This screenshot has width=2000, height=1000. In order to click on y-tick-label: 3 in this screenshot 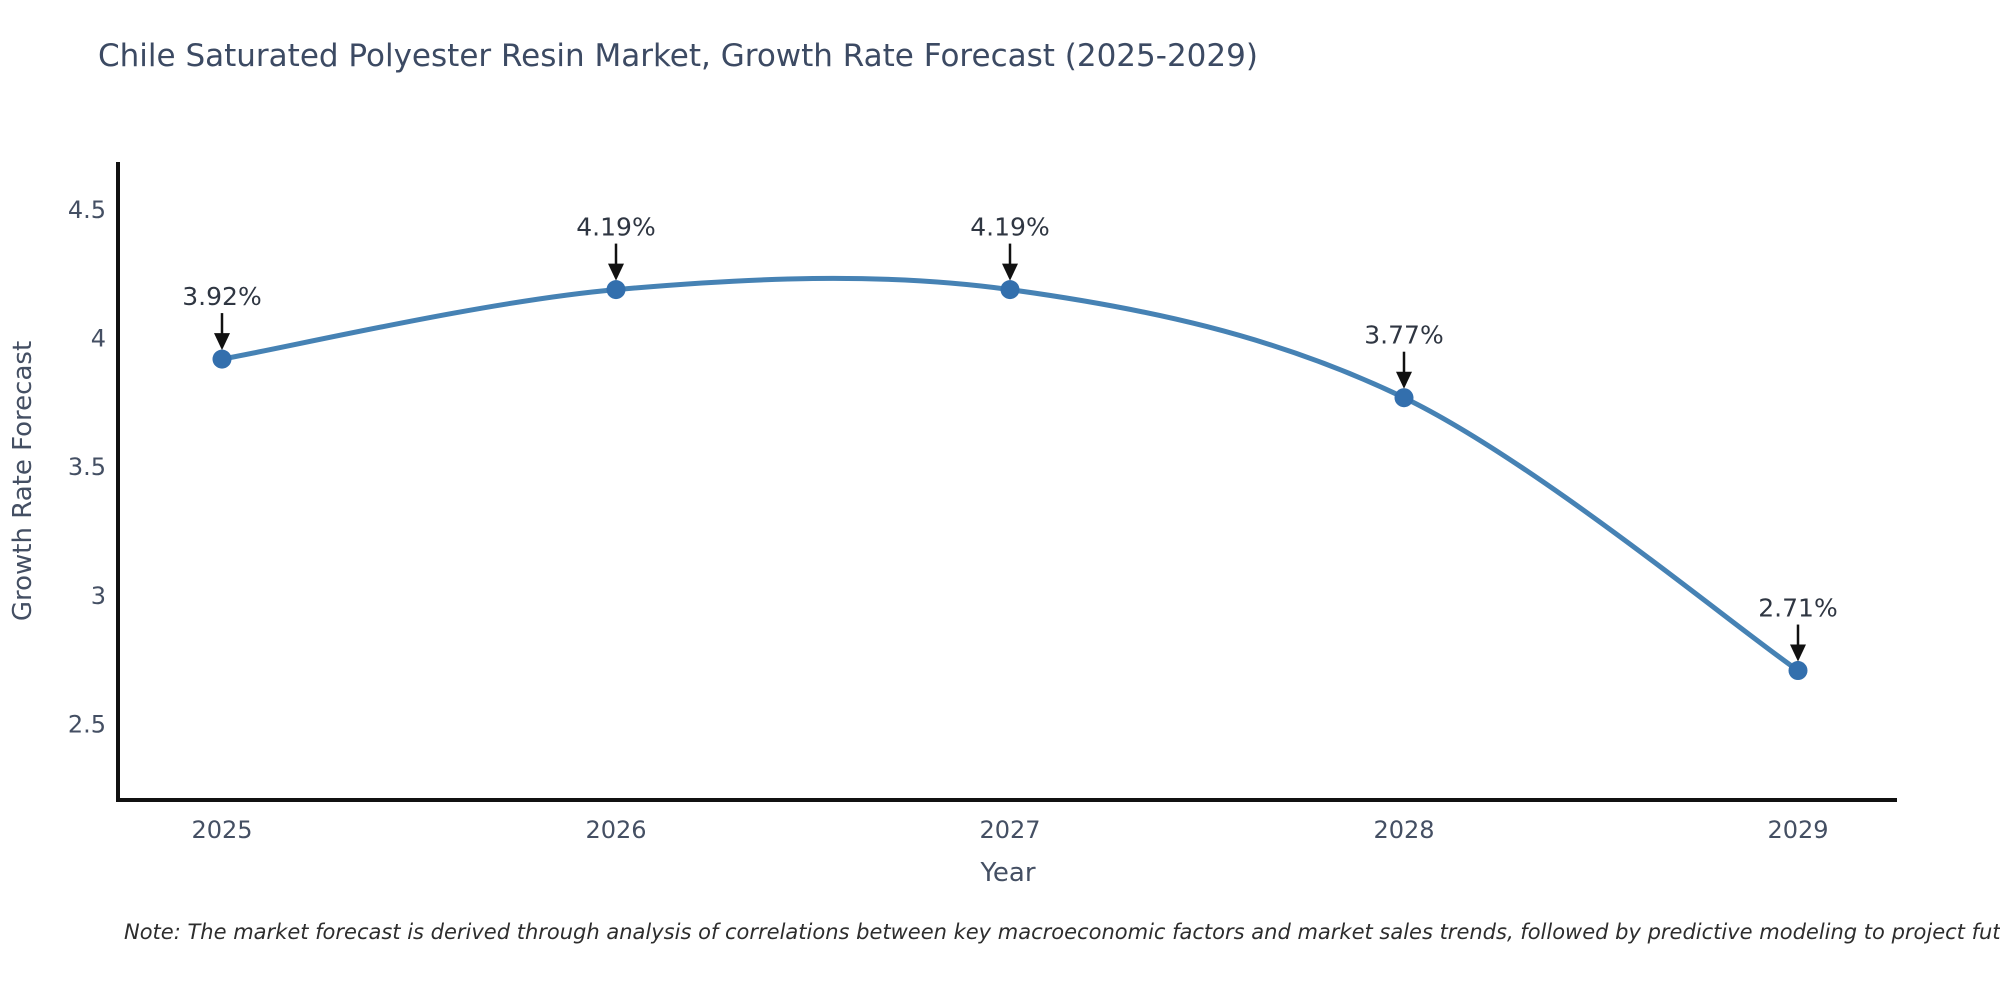, I will do `click(98, 596)`.